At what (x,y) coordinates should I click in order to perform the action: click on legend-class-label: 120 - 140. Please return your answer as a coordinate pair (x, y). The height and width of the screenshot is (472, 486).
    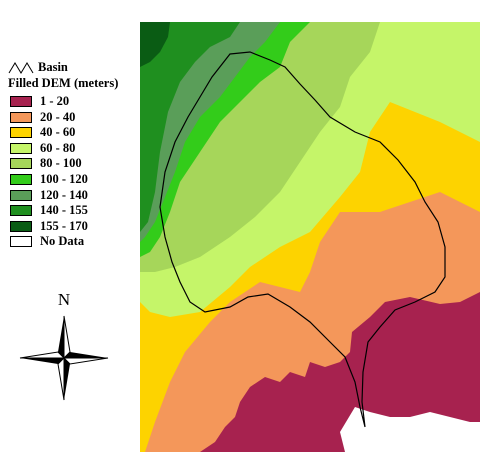
    Looking at the image, I should click on (64, 194).